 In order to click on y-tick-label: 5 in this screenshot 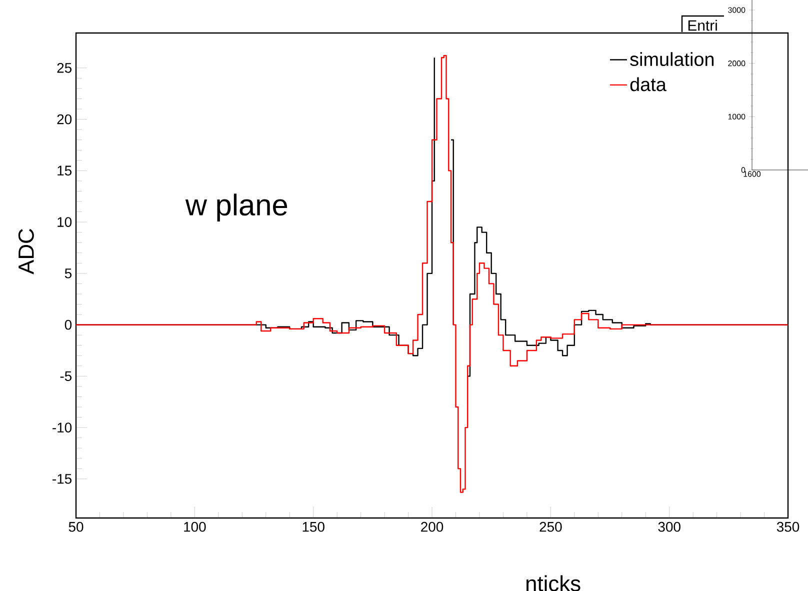, I will do `click(68, 273)`.